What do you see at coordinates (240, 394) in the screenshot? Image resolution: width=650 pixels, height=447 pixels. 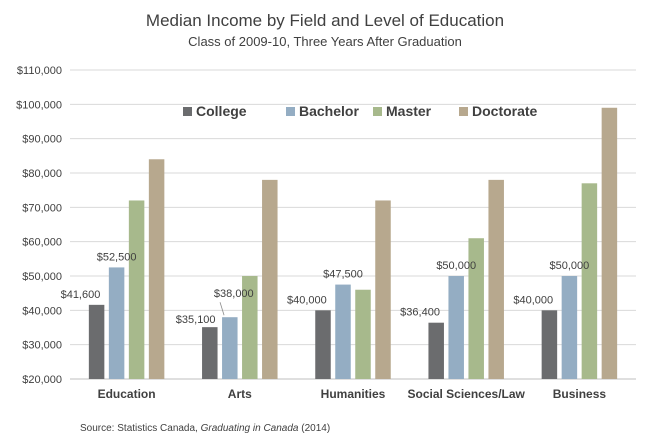 I see `category-label: Arts` at bounding box center [240, 394].